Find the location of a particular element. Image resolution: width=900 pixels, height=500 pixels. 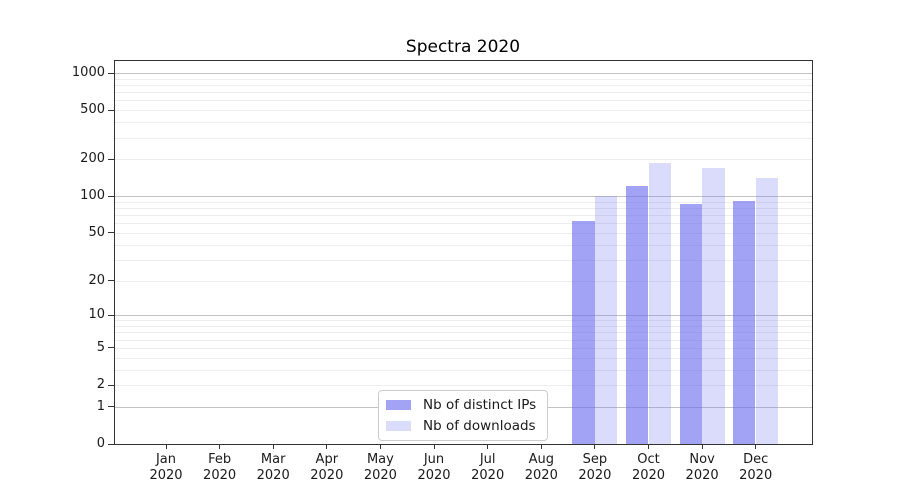

x-tick-label: Nov 2020 is located at coordinates (702, 467).